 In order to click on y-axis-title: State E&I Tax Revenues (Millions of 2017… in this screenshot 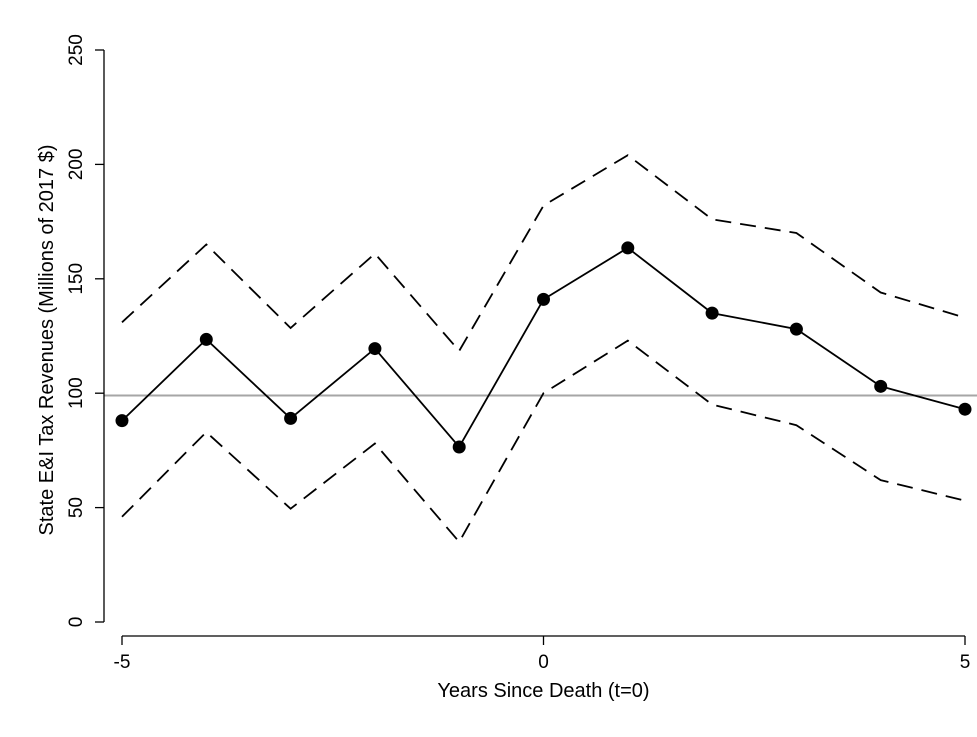, I will do `click(47, 340)`.